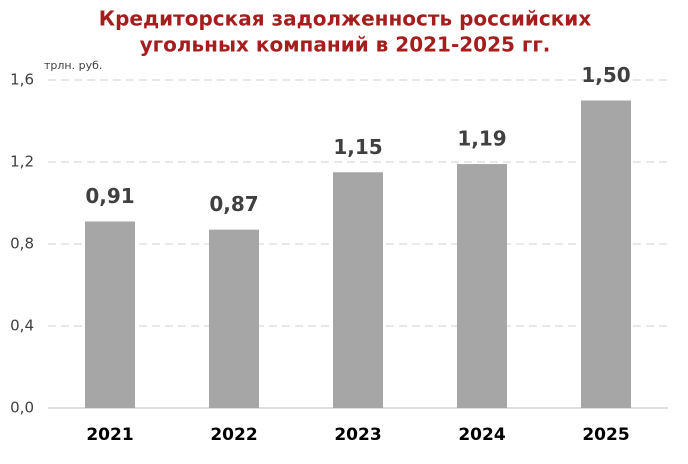 The image size is (688, 464). What do you see at coordinates (22, 326) in the screenshot?
I see `y-tick-label: 0,4` at bounding box center [22, 326].